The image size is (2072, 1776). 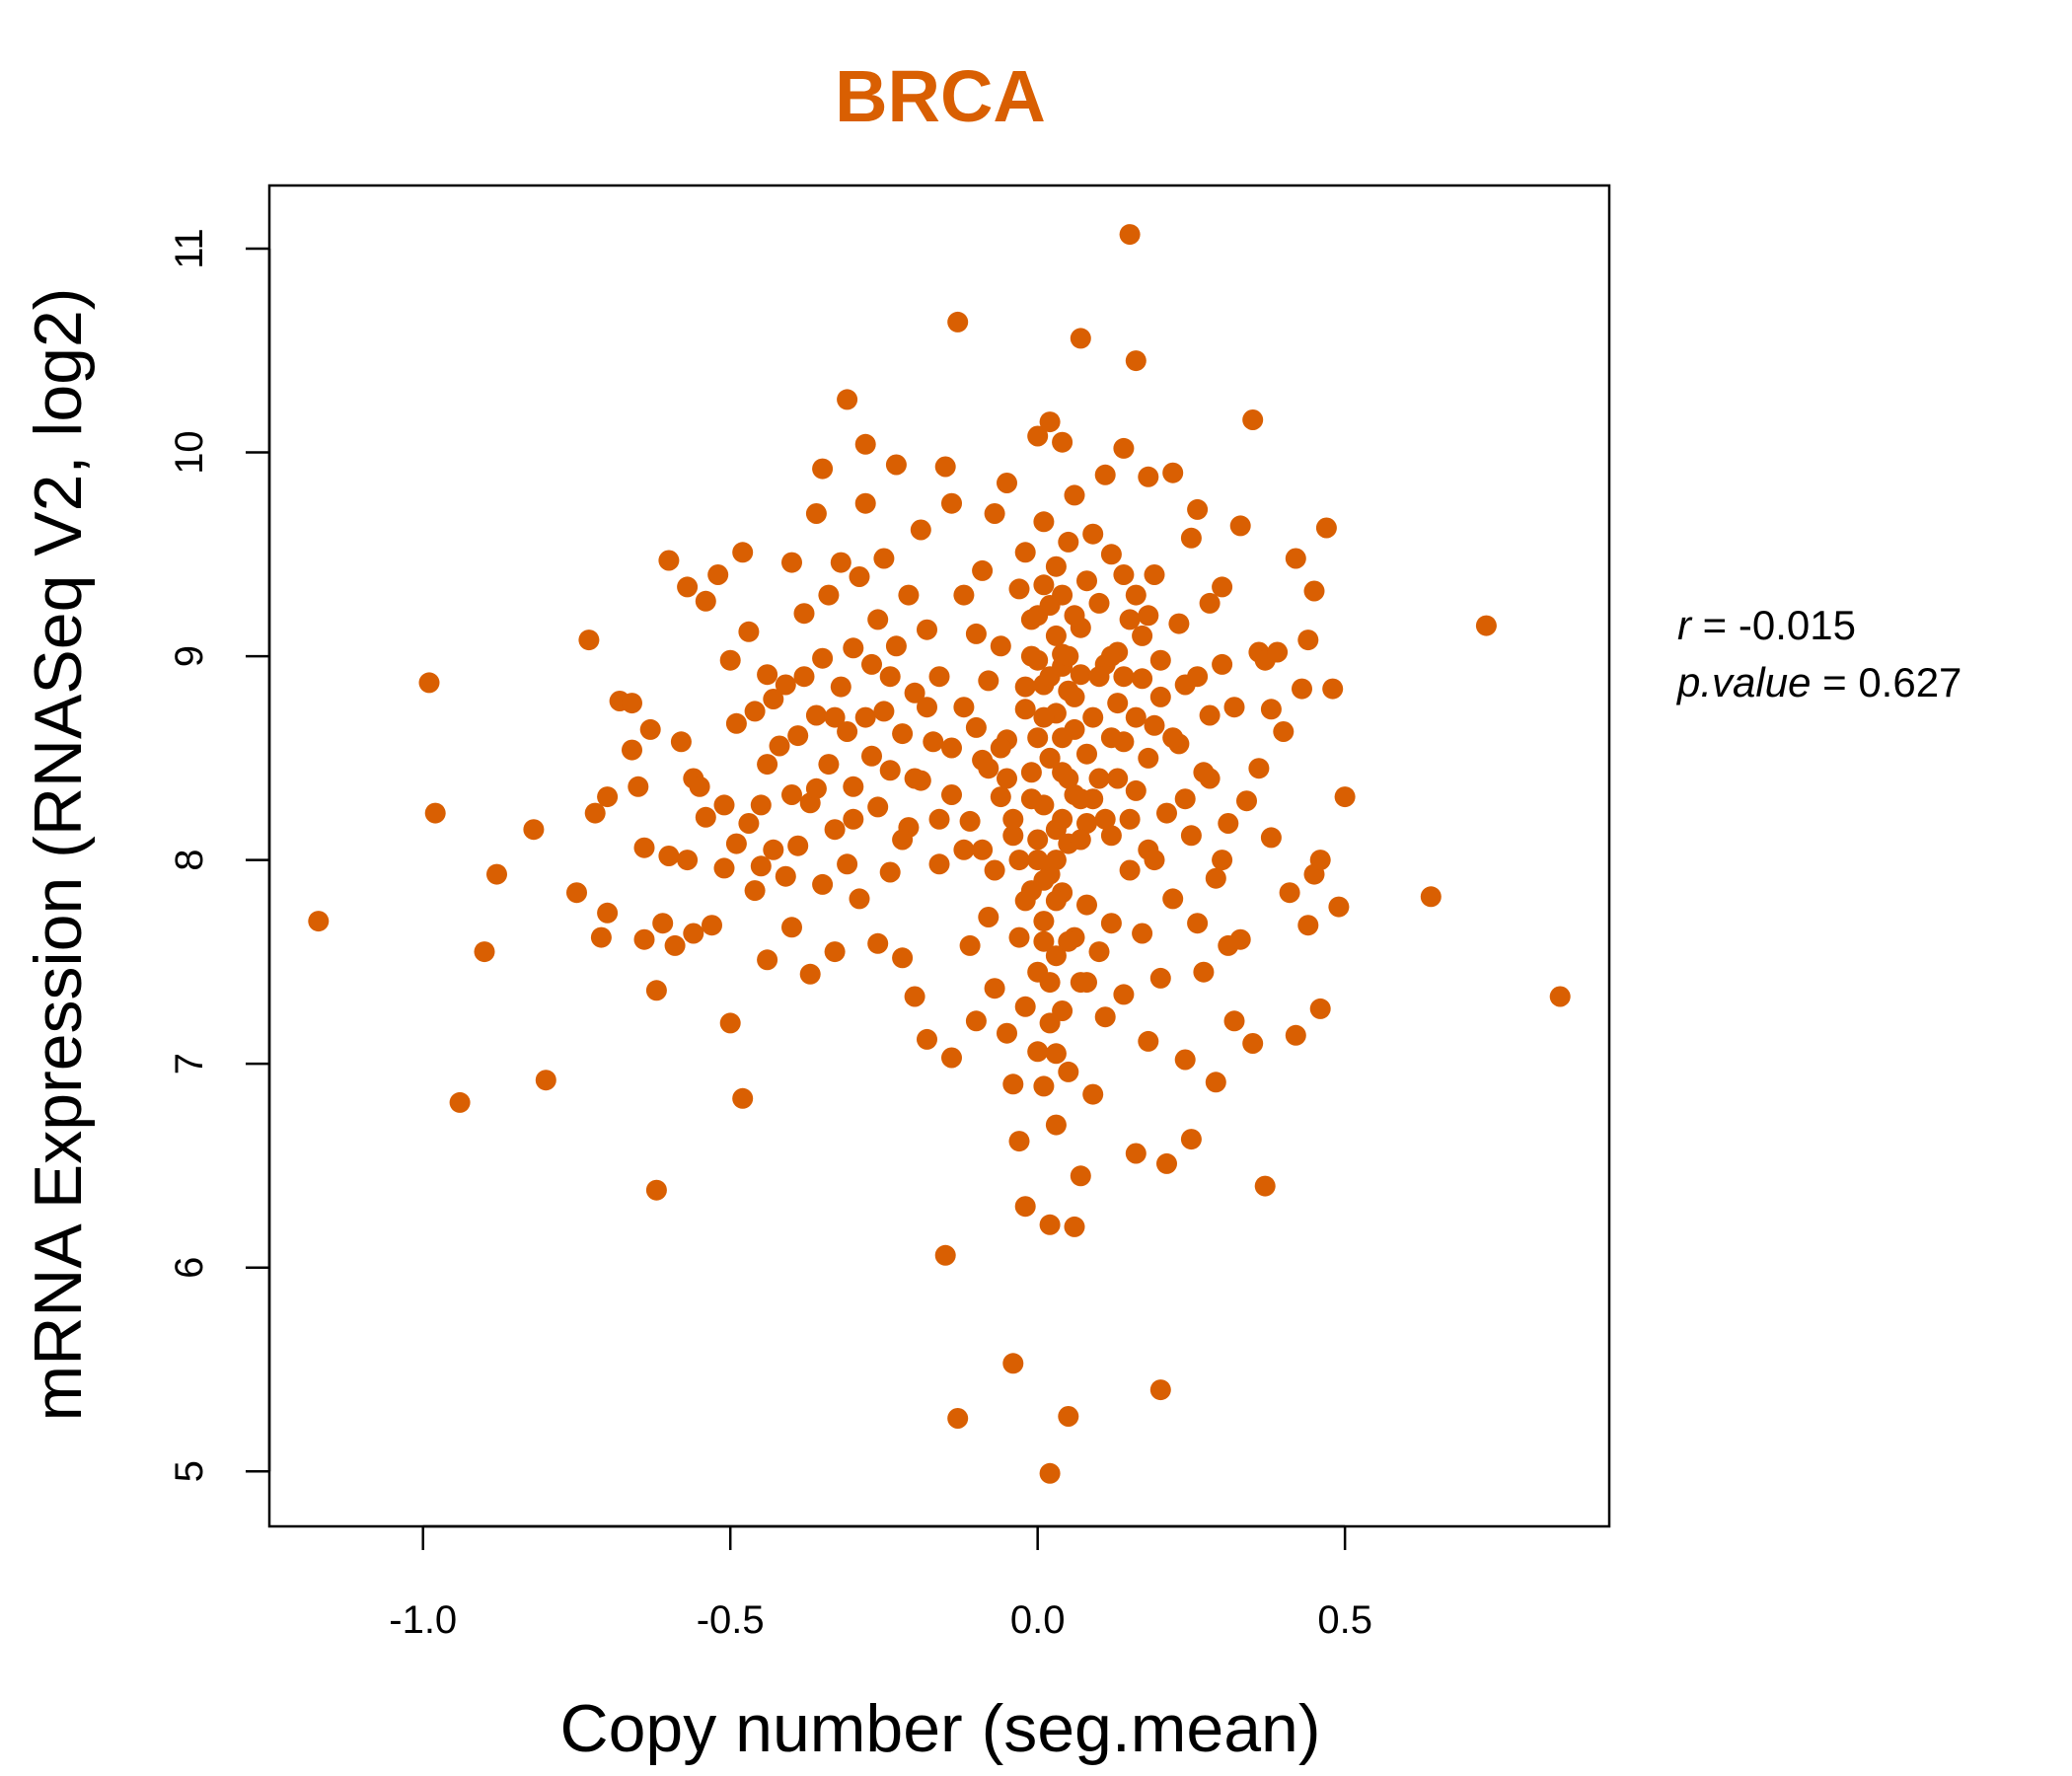 I want to click on p-value-stat: p.value = 0.627, so click(x=1818, y=682).